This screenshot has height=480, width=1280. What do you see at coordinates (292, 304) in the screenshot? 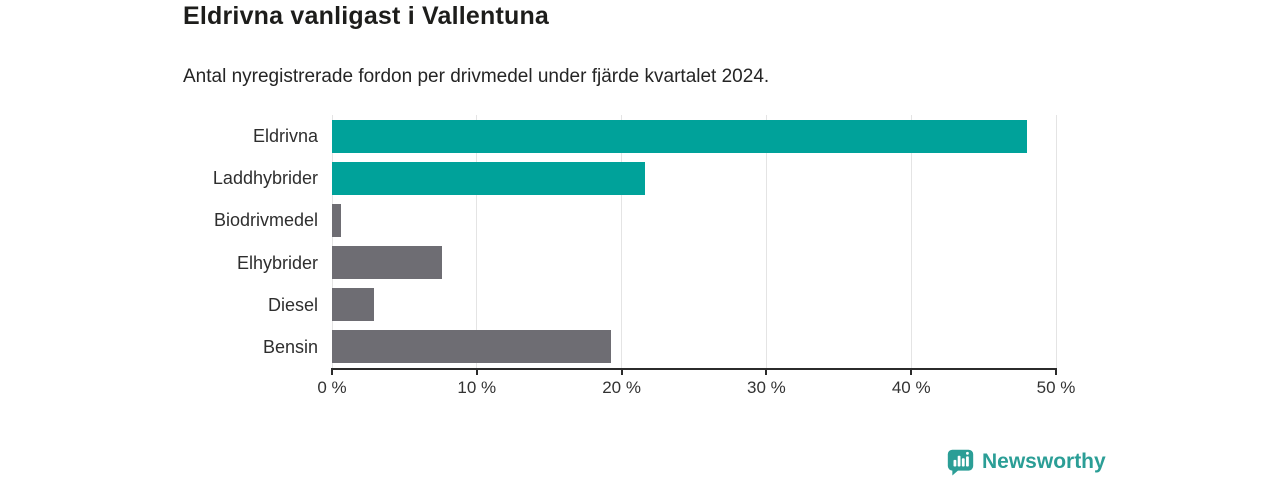
I see `category-label-diesel: Diesel` at bounding box center [292, 304].